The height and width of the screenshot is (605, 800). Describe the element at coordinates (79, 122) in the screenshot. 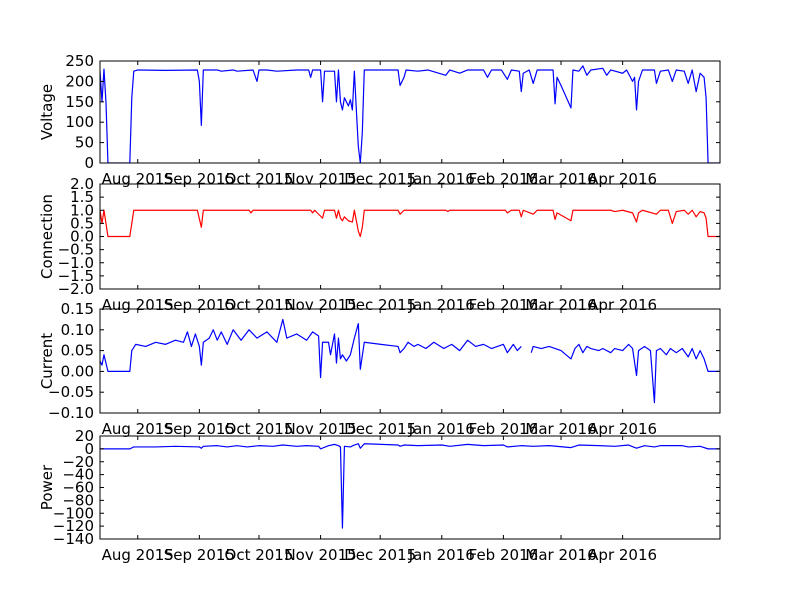

I see `y-tick-label: 100` at that location.